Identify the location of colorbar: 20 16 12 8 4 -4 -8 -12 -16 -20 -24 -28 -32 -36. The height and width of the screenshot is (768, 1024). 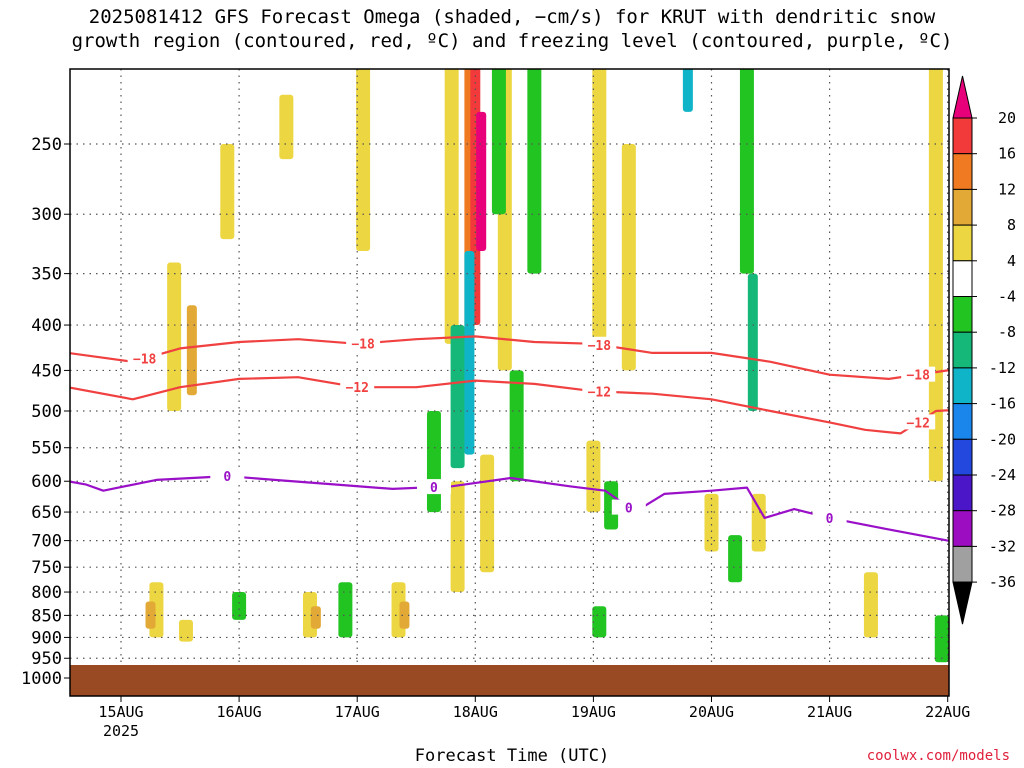
(984, 350).